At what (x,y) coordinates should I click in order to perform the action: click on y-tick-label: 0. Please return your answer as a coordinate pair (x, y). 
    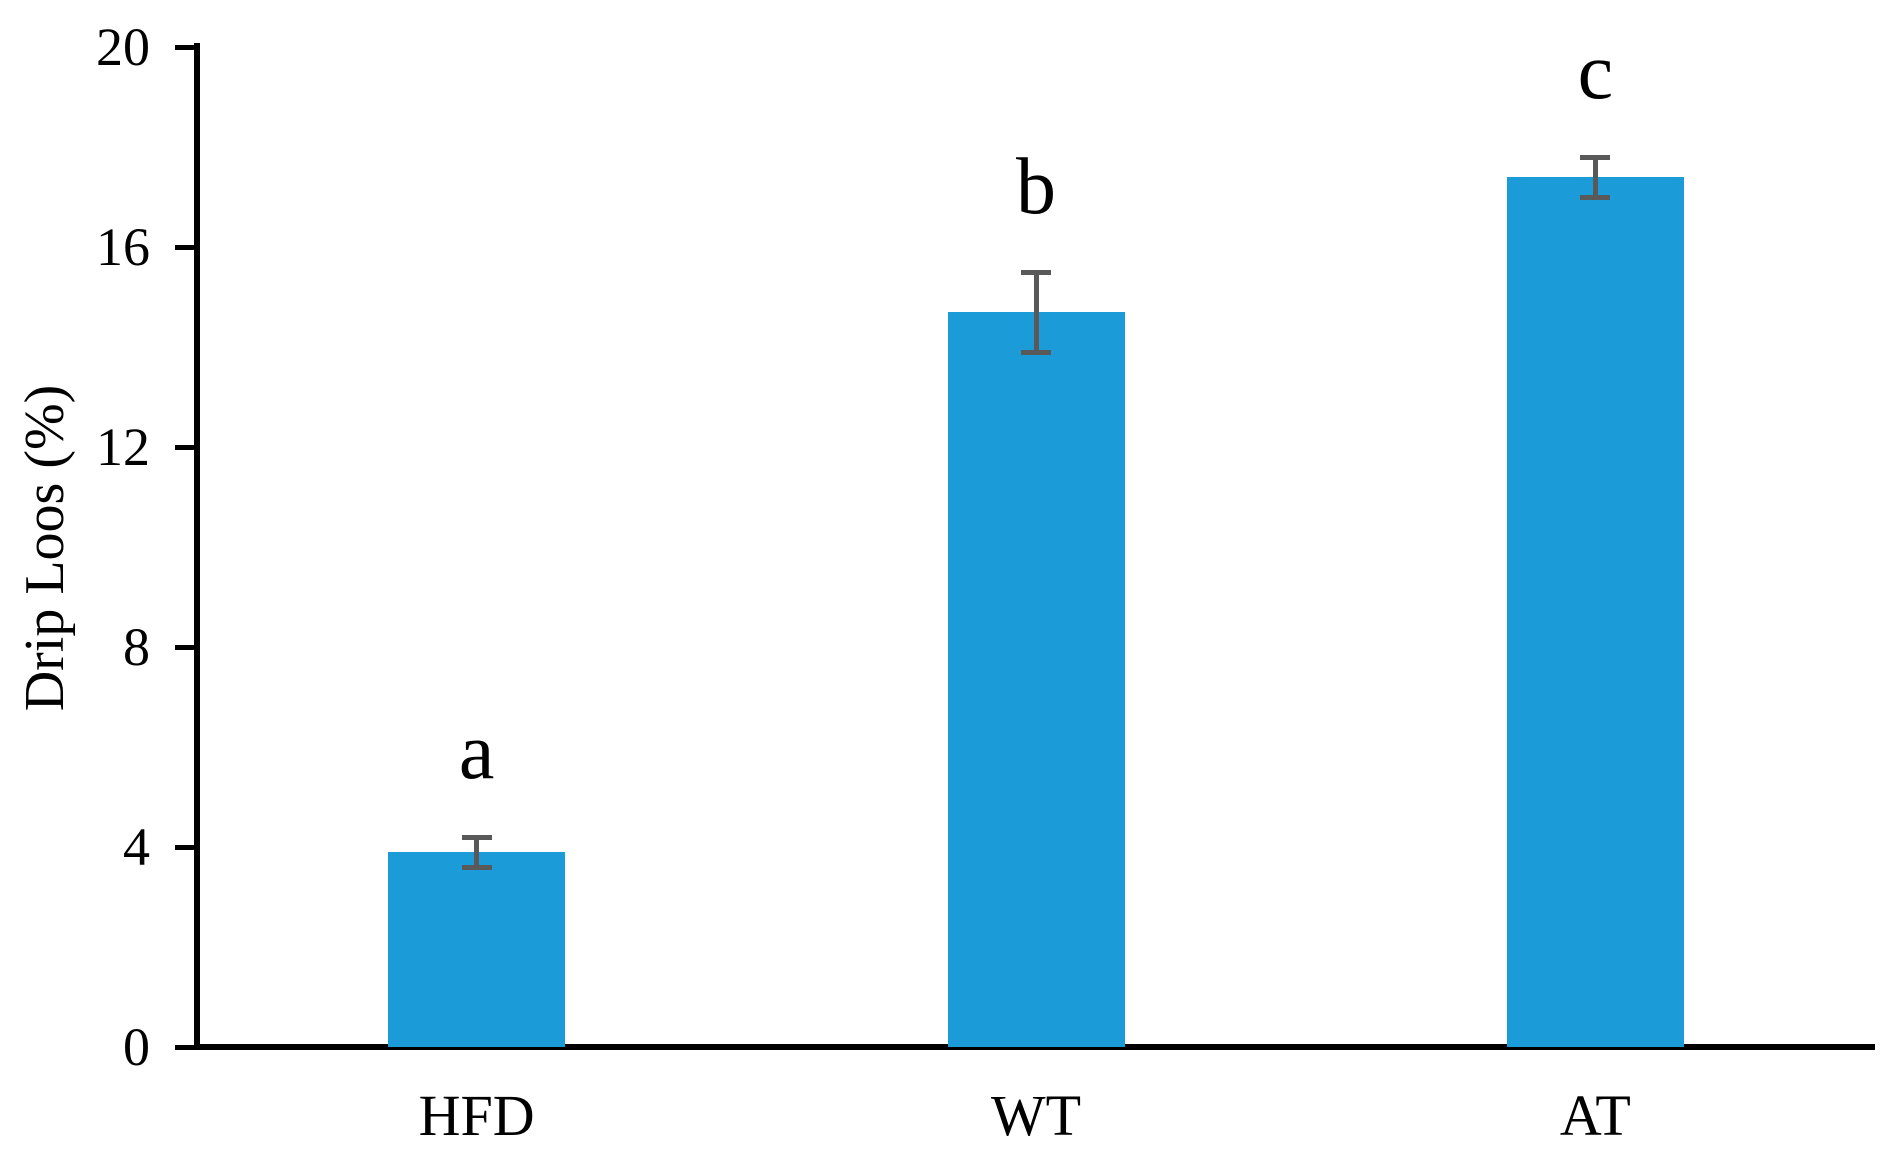
    Looking at the image, I should click on (136, 1047).